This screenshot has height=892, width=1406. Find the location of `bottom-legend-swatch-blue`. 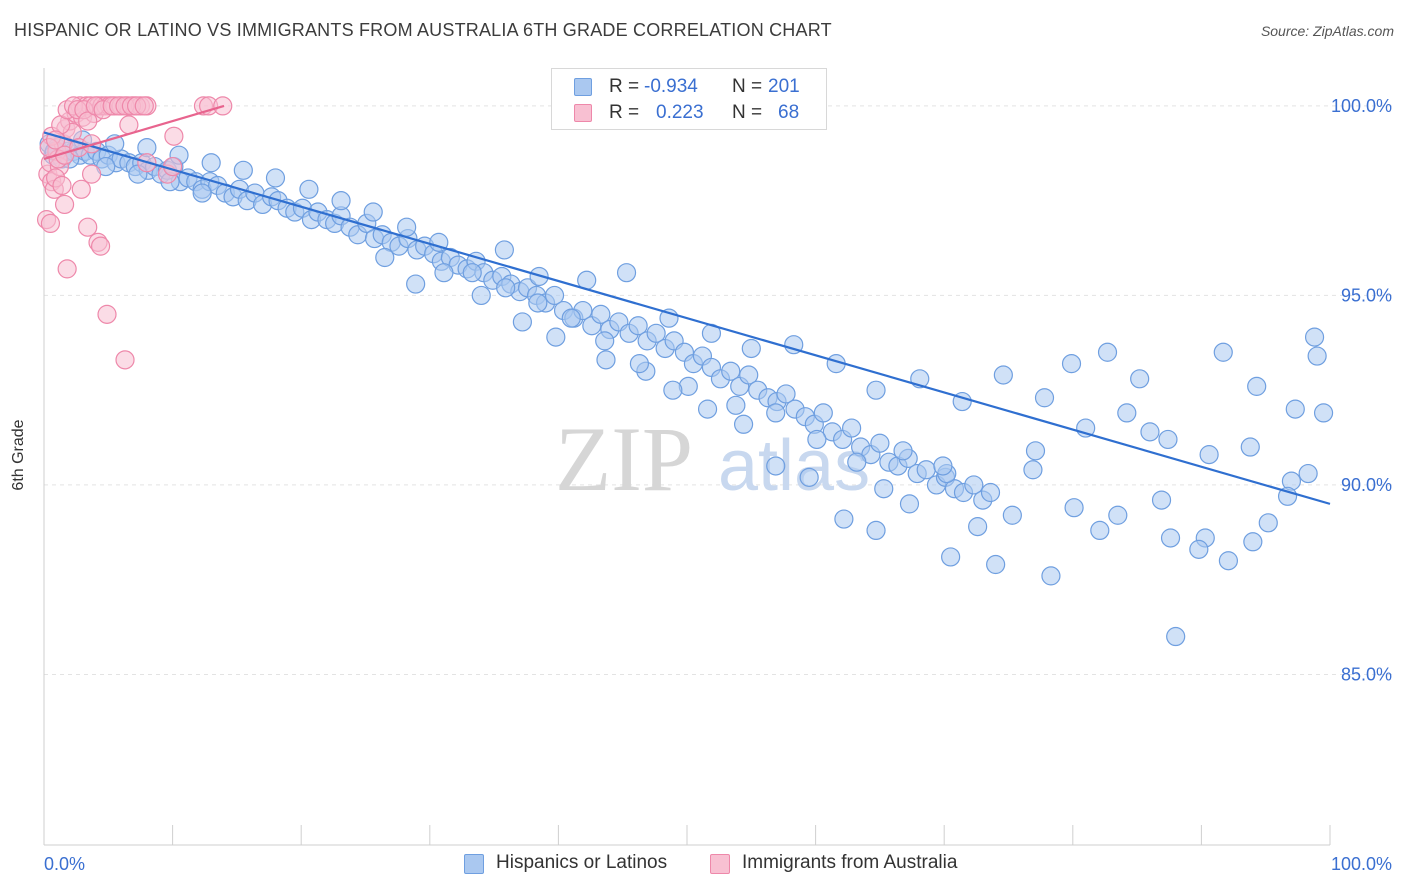

bottom-legend-swatch-blue is located at coordinates (474, 864).